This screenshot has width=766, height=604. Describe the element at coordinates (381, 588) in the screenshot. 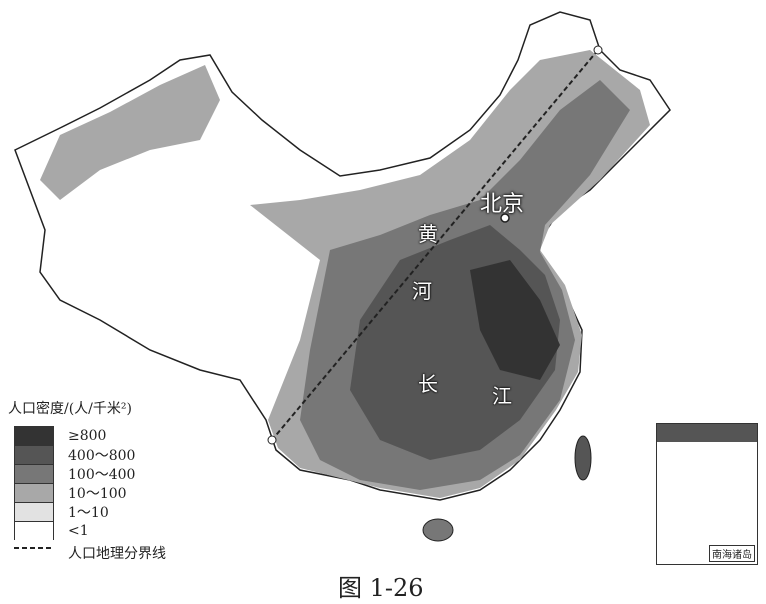

I see `figure-caption: 图 1-26` at that location.